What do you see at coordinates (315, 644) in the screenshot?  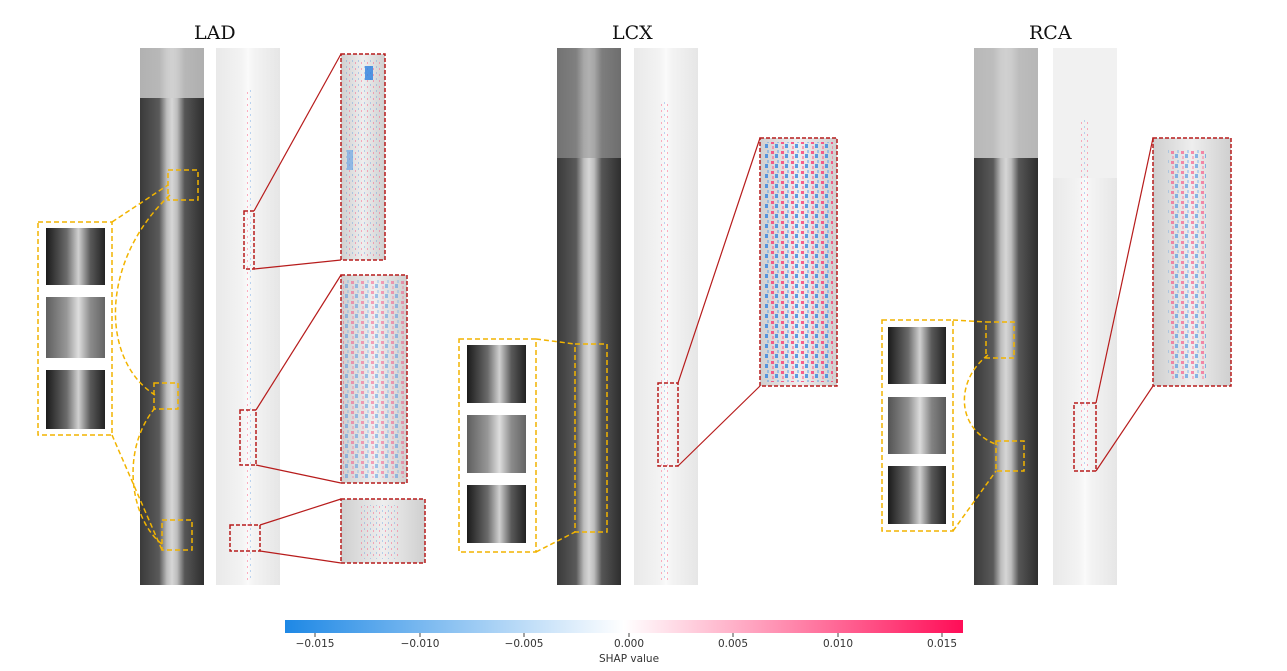 I see `colorbar-tick-label: −0.015` at bounding box center [315, 644].